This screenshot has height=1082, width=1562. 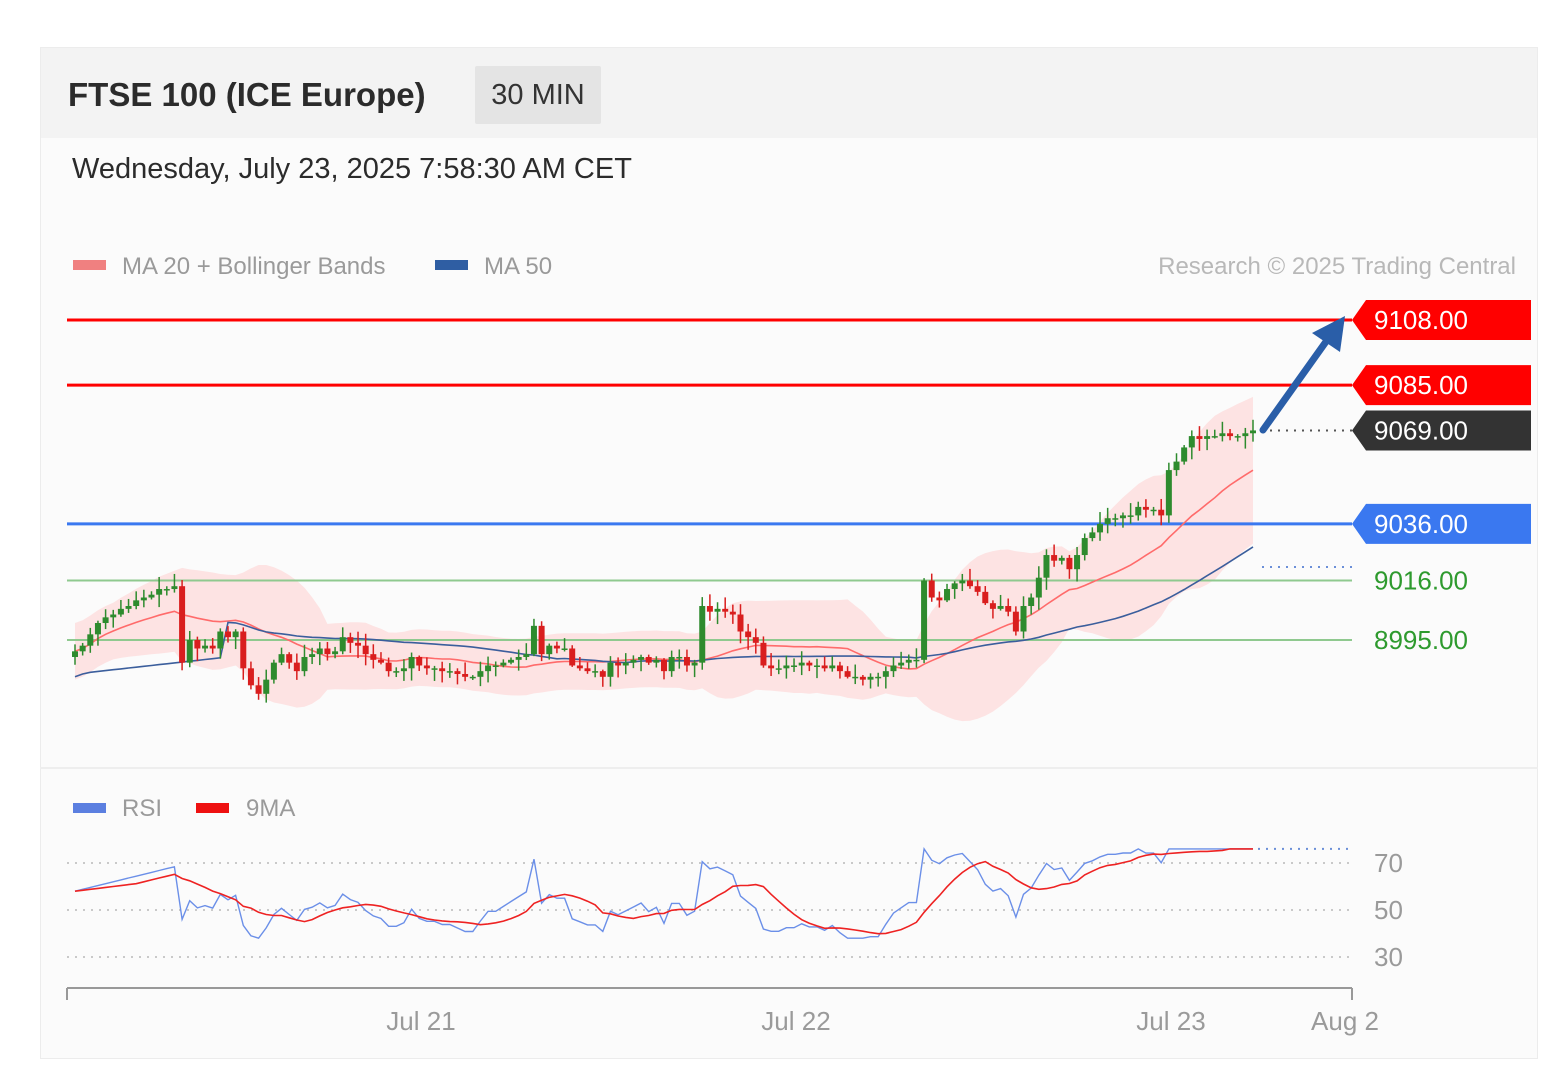 What do you see at coordinates (420, 1021) in the screenshot?
I see `x-tick-label: Jul 21` at bounding box center [420, 1021].